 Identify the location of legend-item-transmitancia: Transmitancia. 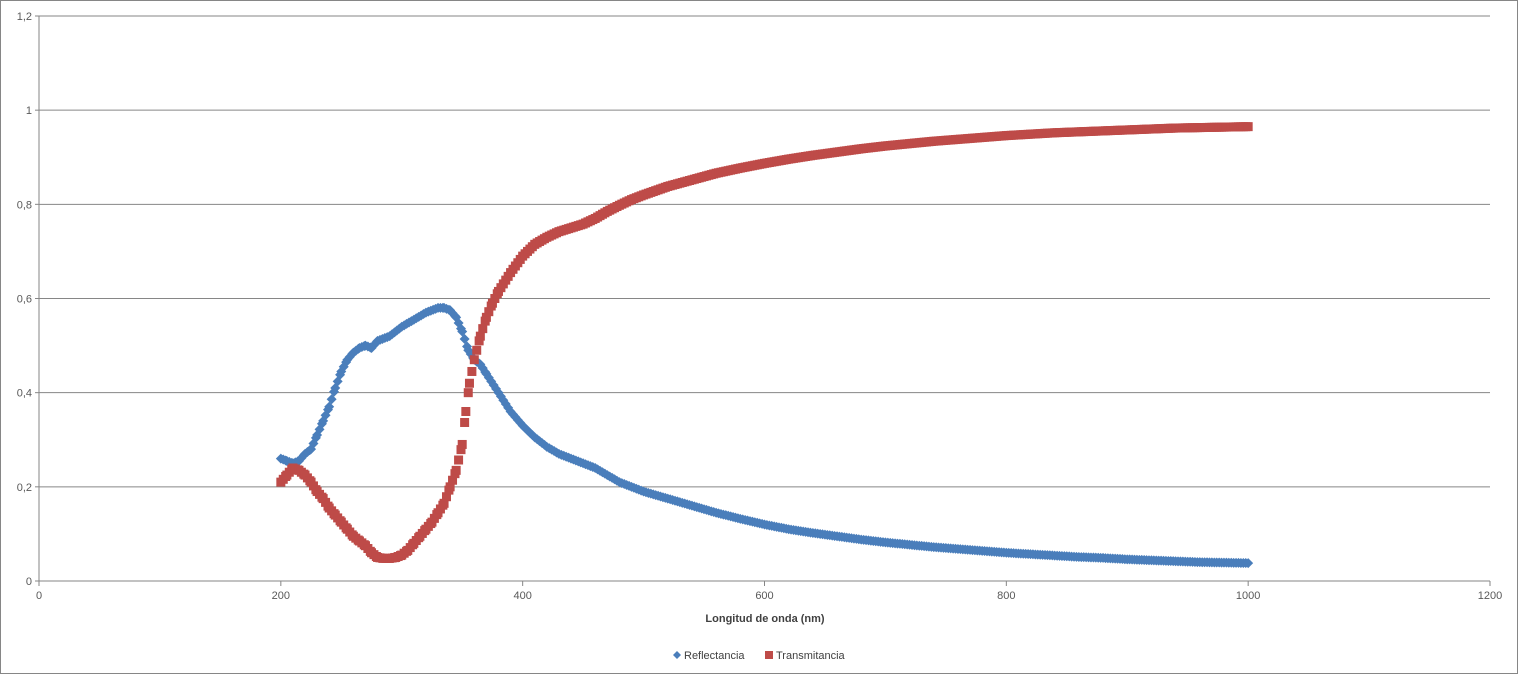
(805, 656).